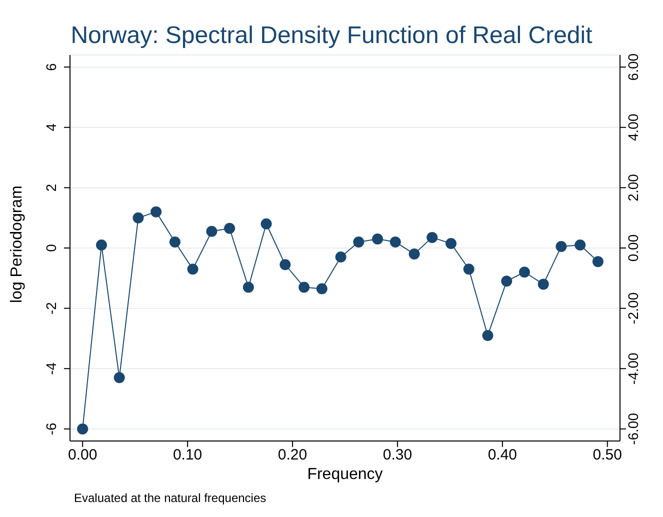  Describe the element at coordinates (187, 455) in the screenshot. I see `x-tick-label: 0.10` at that location.